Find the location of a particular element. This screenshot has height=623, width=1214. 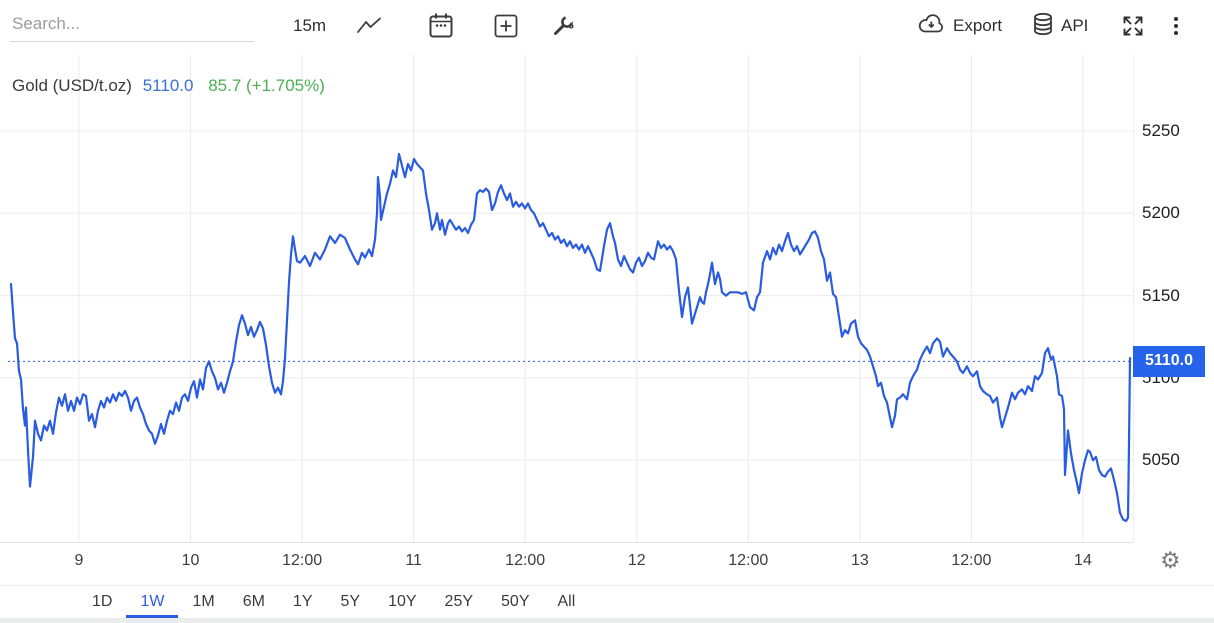

gear-icon: ⚙ is located at coordinates (1170, 560).